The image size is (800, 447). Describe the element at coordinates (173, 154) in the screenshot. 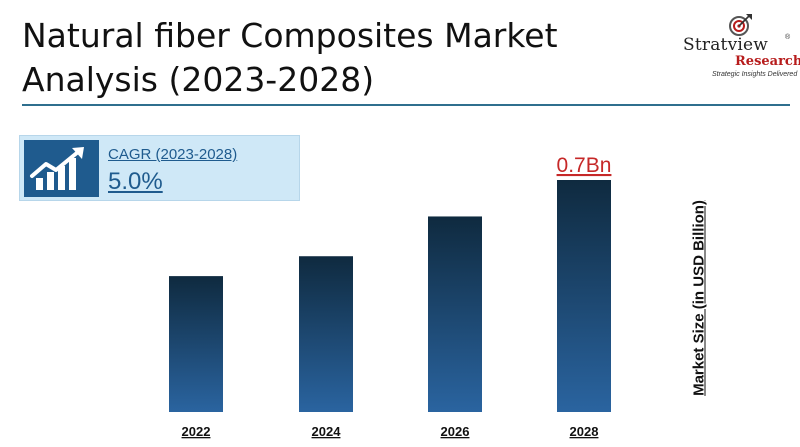

I see `cagr-label: CAGR (2023-2028)` at that location.